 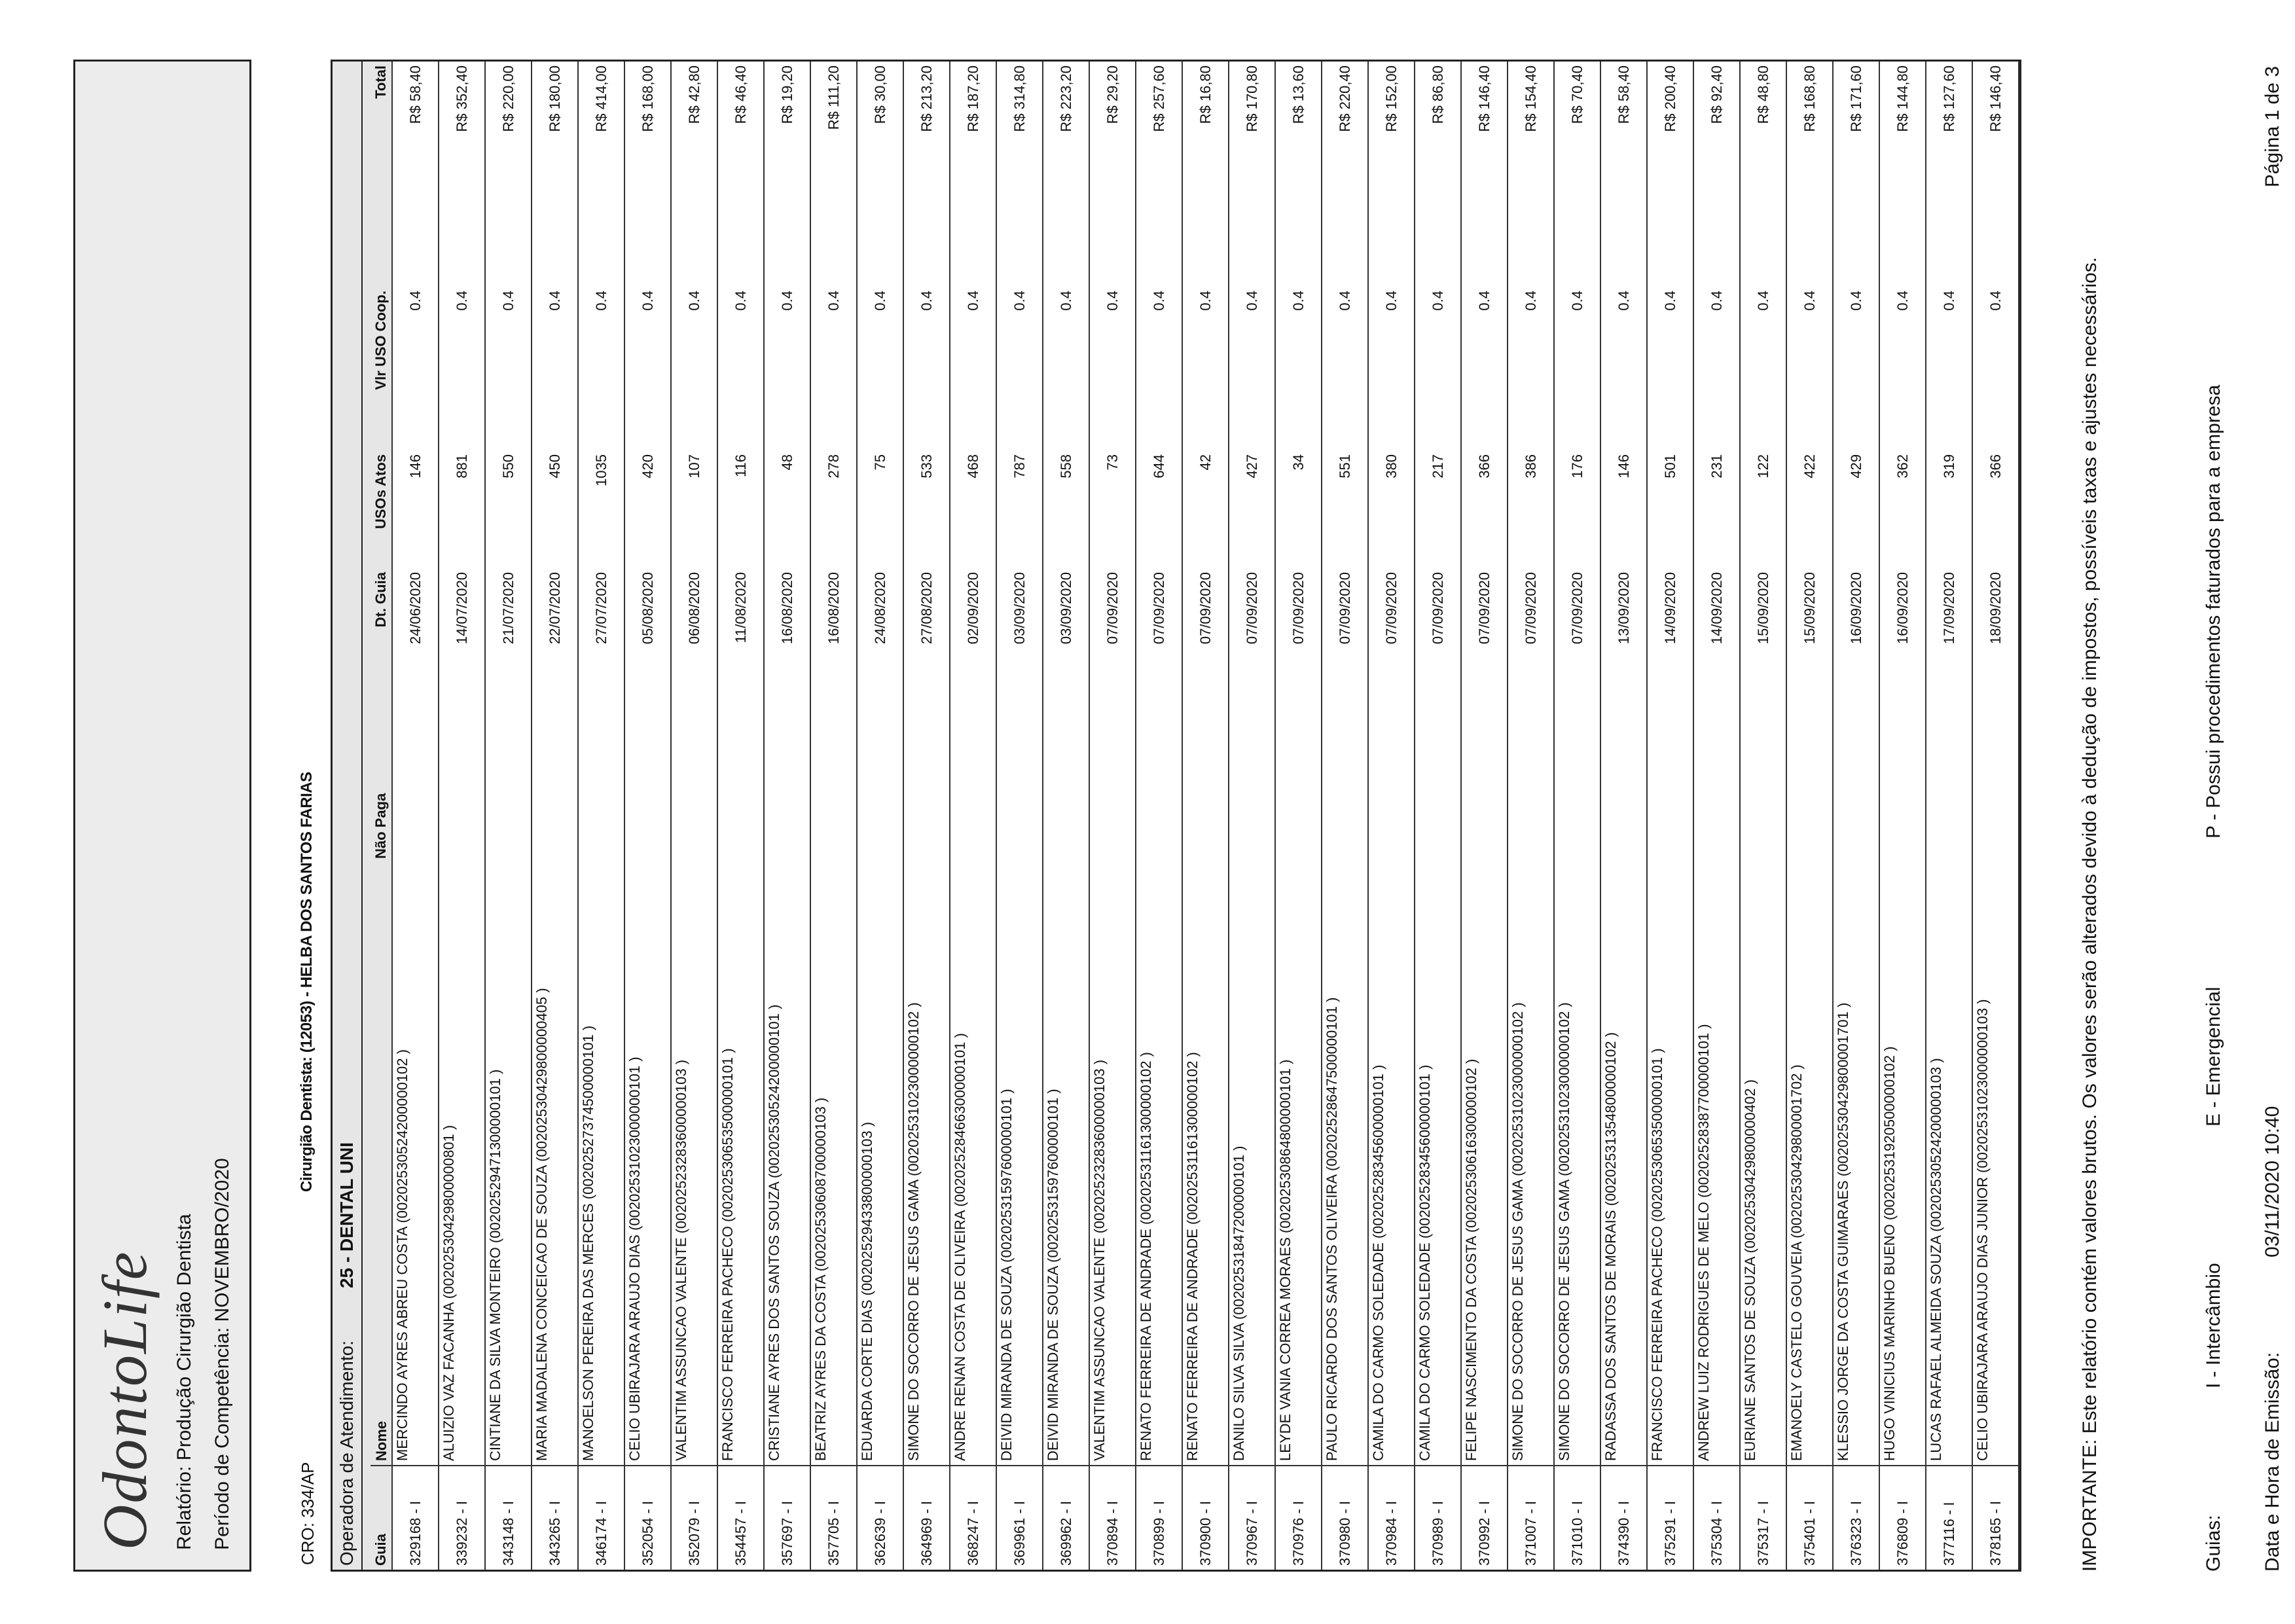 I want to click on legend-item: I - Intercâmbio, so click(x=2214, y=1325).